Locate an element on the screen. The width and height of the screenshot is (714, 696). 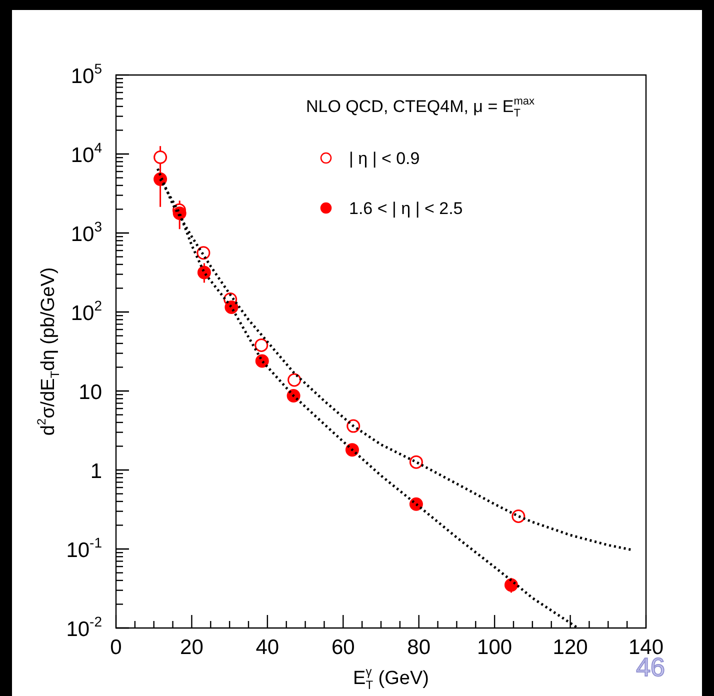
x-tick-label: 100 is located at coordinates (494, 647).